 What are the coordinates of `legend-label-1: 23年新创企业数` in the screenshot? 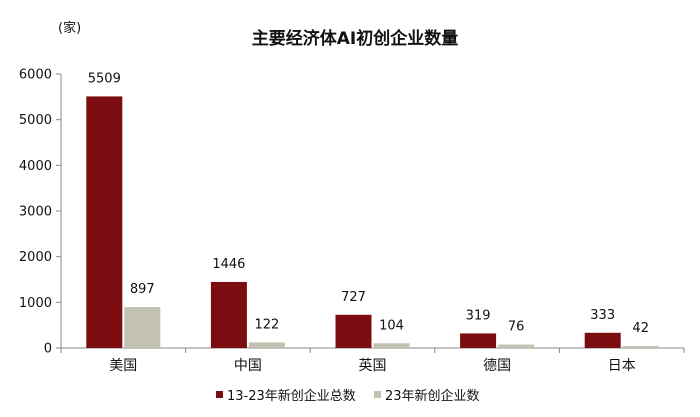 It's located at (432, 396).